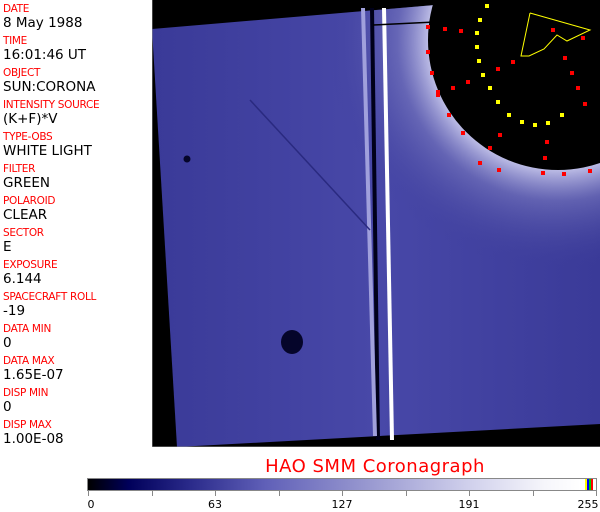 This screenshot has height=512, width=600. Describe the element at coordinates (26, 393) in the screenshot. I see `field-label: DISP MIN` at that location.